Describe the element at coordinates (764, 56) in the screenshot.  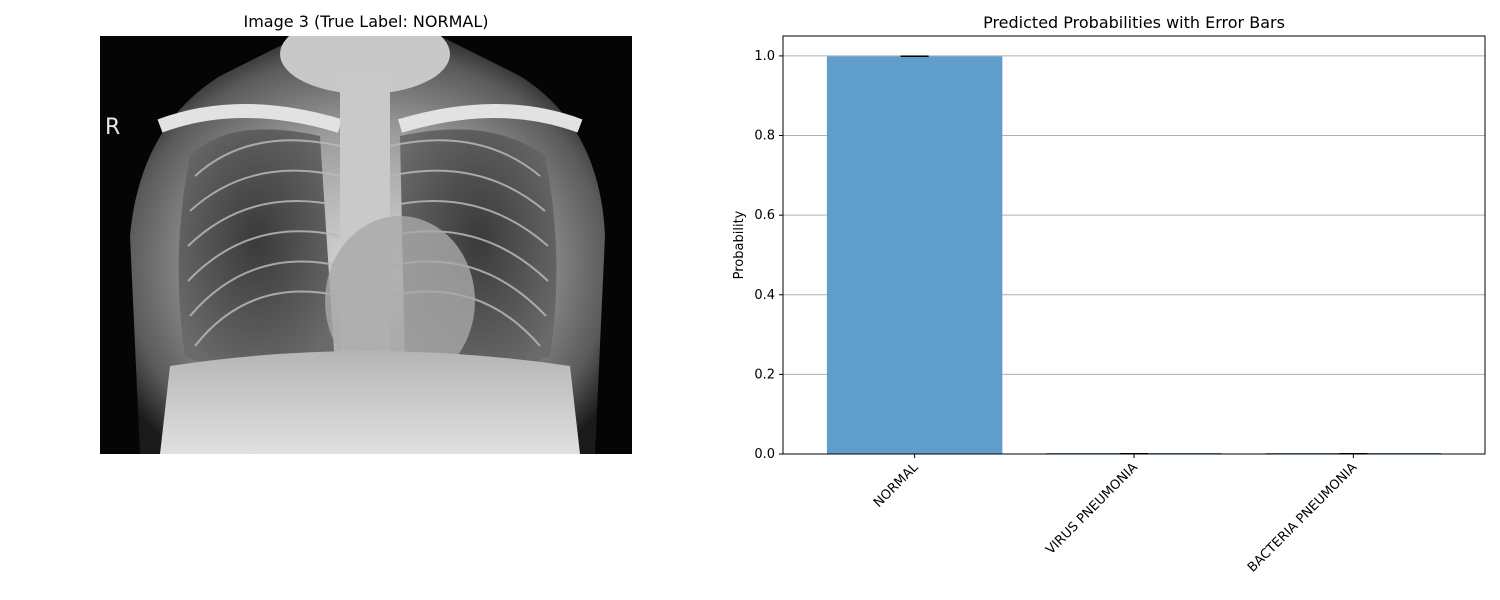
I see `y-tick-label: 1.0` at that location.